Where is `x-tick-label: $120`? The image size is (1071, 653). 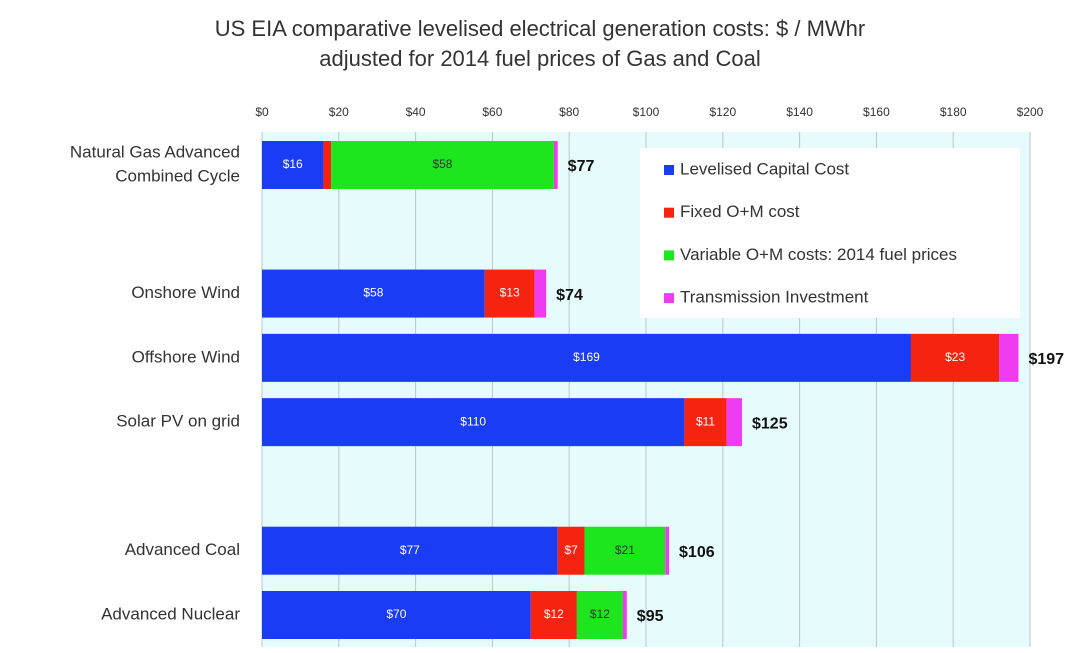 x-tick-label: $120 is located at coordinates (722, 112).